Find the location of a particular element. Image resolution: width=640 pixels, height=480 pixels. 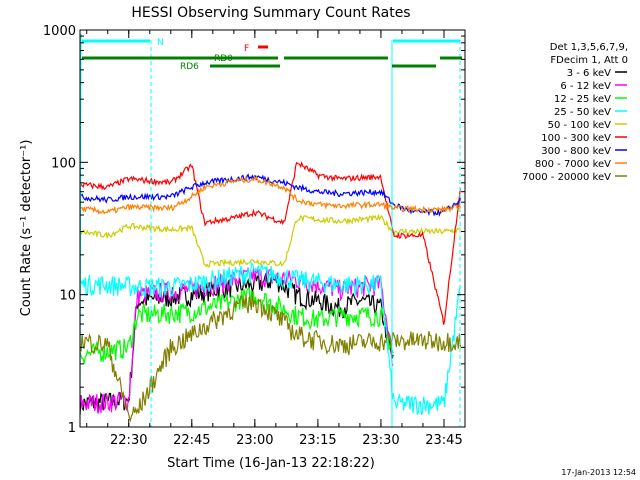

x-tick-label: 23:00 is located at coordinates (254, 440).